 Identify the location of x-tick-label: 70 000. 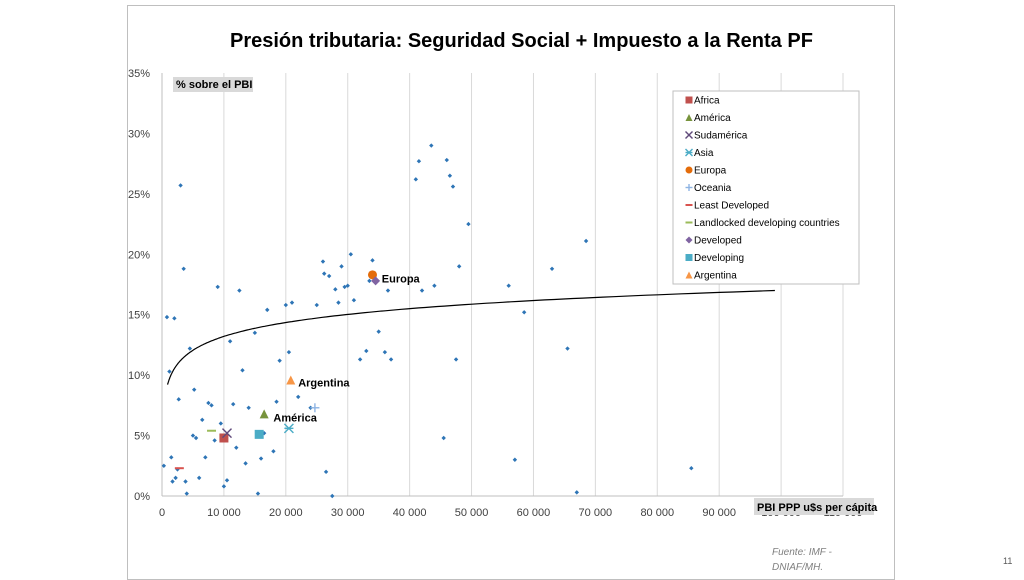
(596, 513).